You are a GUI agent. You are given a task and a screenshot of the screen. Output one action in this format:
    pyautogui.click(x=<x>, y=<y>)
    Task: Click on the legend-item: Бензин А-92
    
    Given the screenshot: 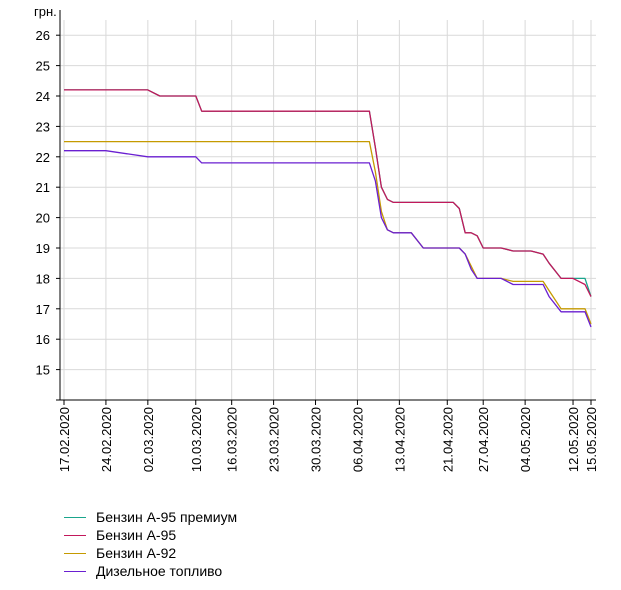 What is the action you would take?
    pyautogui.click(x=150, y=553)
    